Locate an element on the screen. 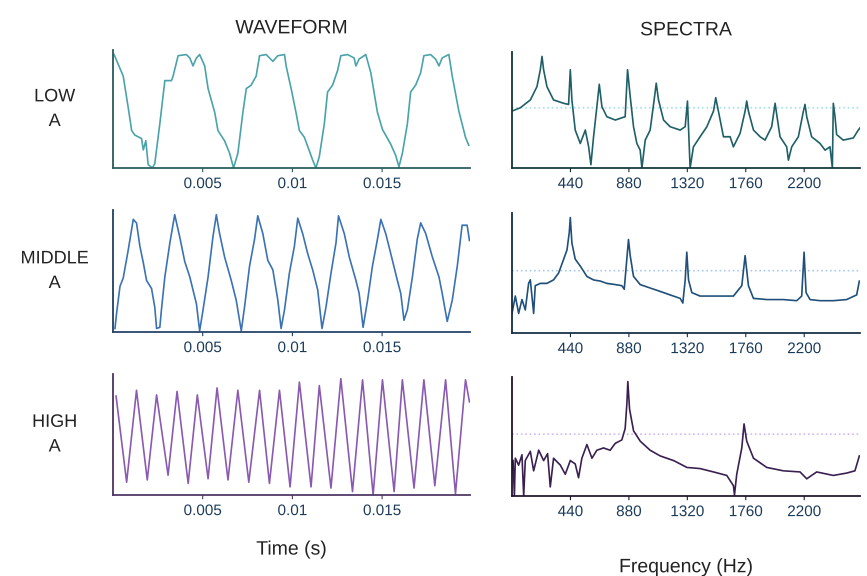 The image size is (867, 576). x-axis-title: Frequency (Hz) is located at coordinates (686, 567).